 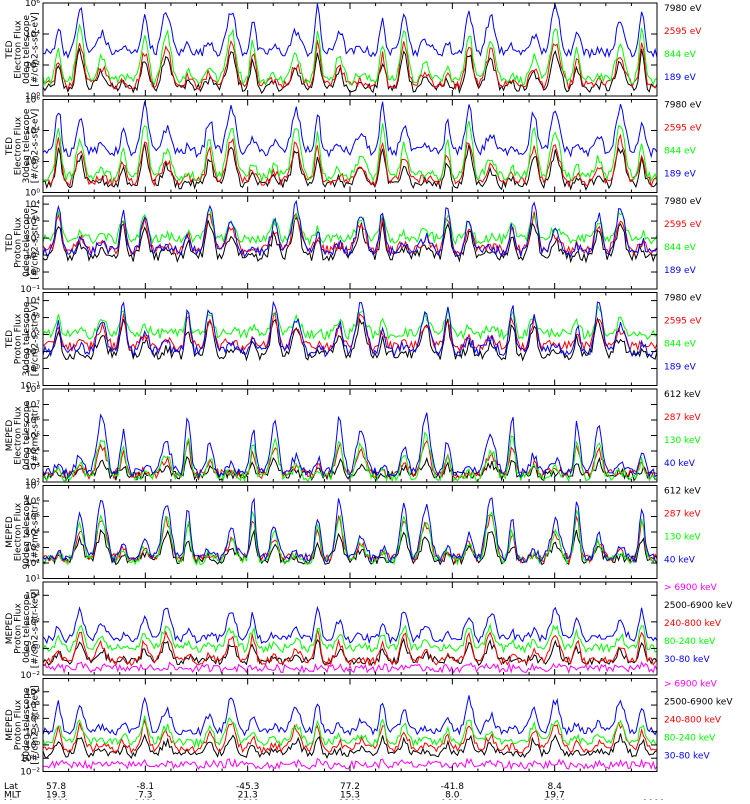 I want to click on y-axis-label: MEPED, so click(x=10, y=629).